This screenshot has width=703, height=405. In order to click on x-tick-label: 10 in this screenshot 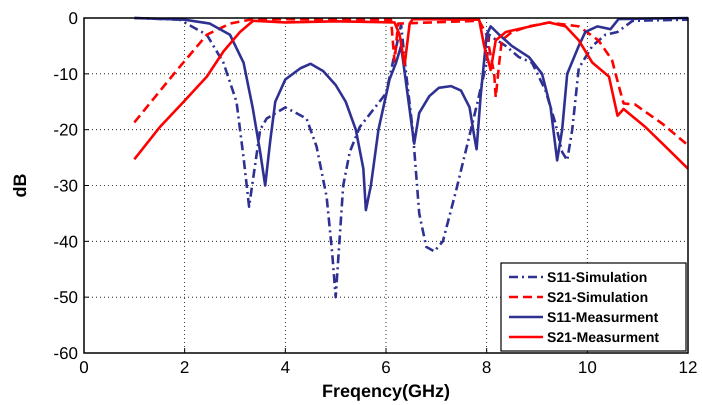, I will do `click(587, 367)`.